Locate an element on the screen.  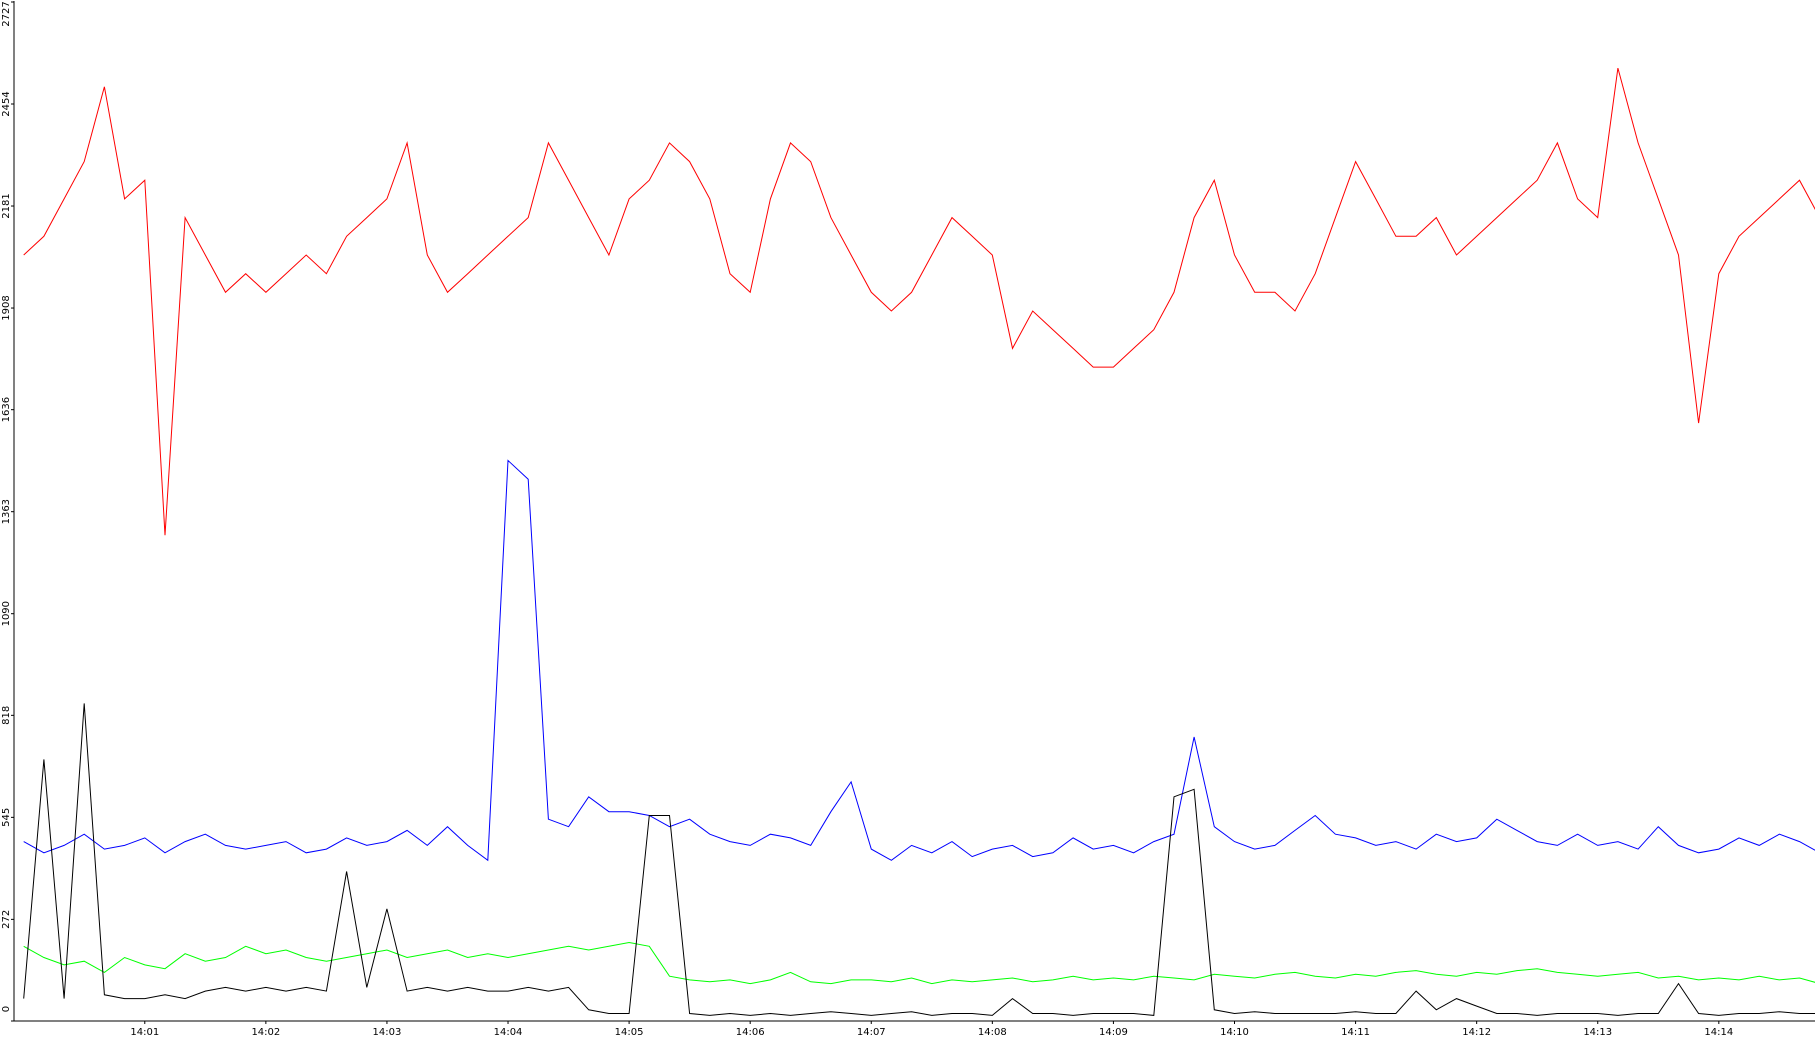
y-tick-label: 2454 is located at coordinates (6, 103).